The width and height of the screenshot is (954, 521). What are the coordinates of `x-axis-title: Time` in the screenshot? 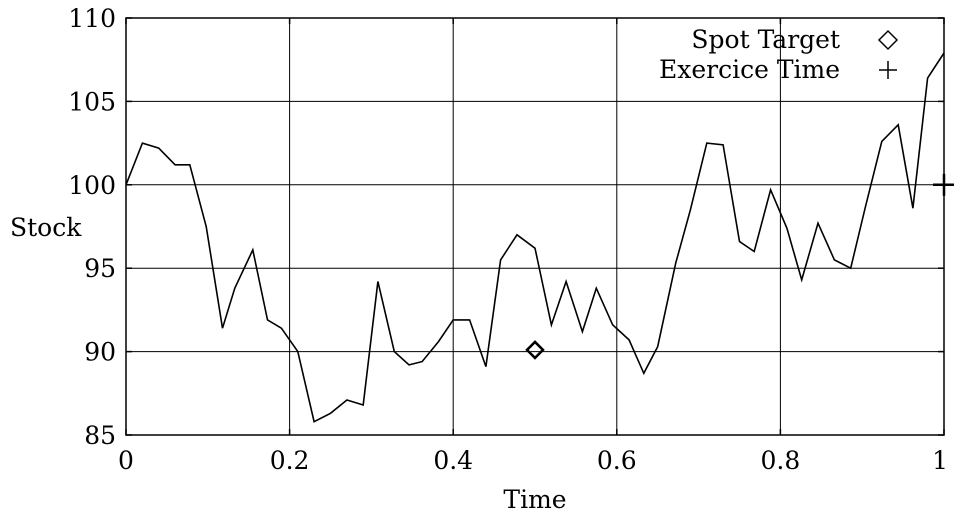 It's located at (534, 499).